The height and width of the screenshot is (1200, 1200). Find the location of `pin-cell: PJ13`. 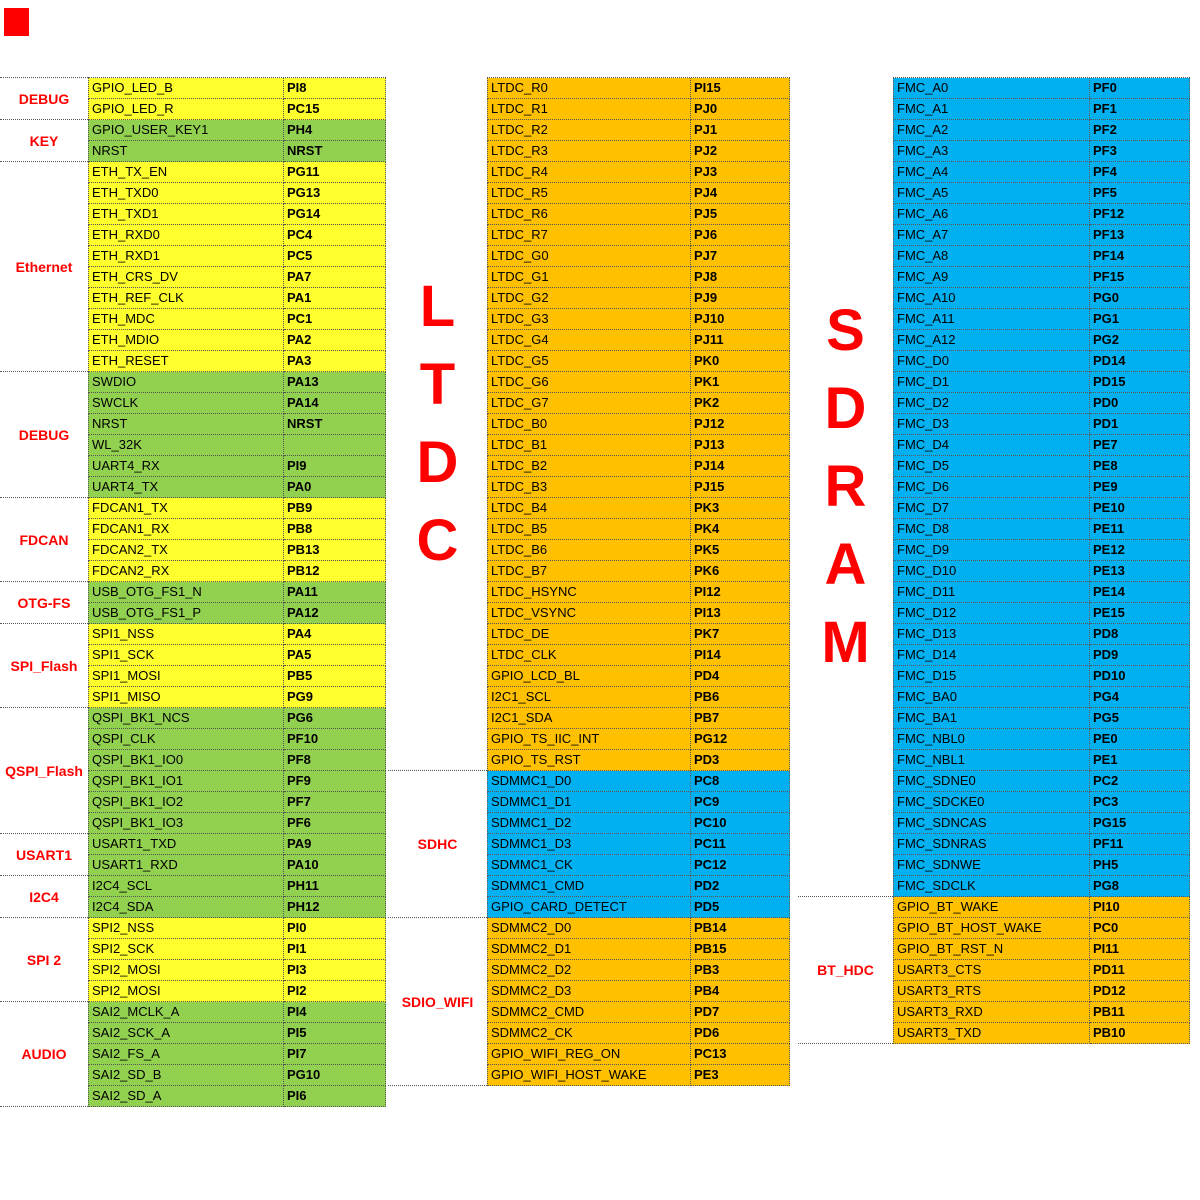

pin-cell: PJ13 is located at coordinates (740, 445).